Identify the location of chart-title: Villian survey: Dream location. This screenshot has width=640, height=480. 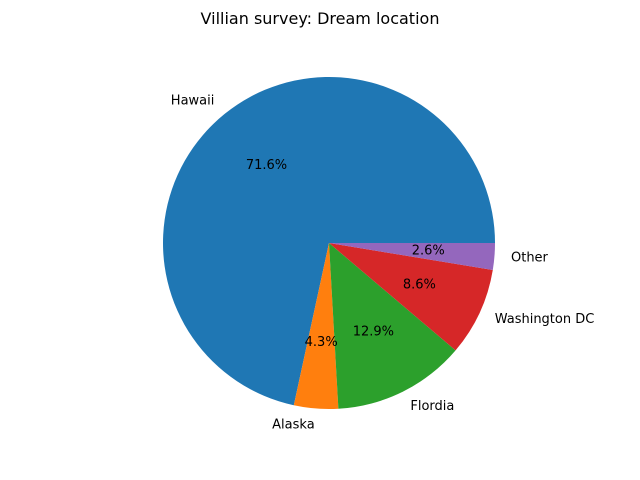
(320, 18).